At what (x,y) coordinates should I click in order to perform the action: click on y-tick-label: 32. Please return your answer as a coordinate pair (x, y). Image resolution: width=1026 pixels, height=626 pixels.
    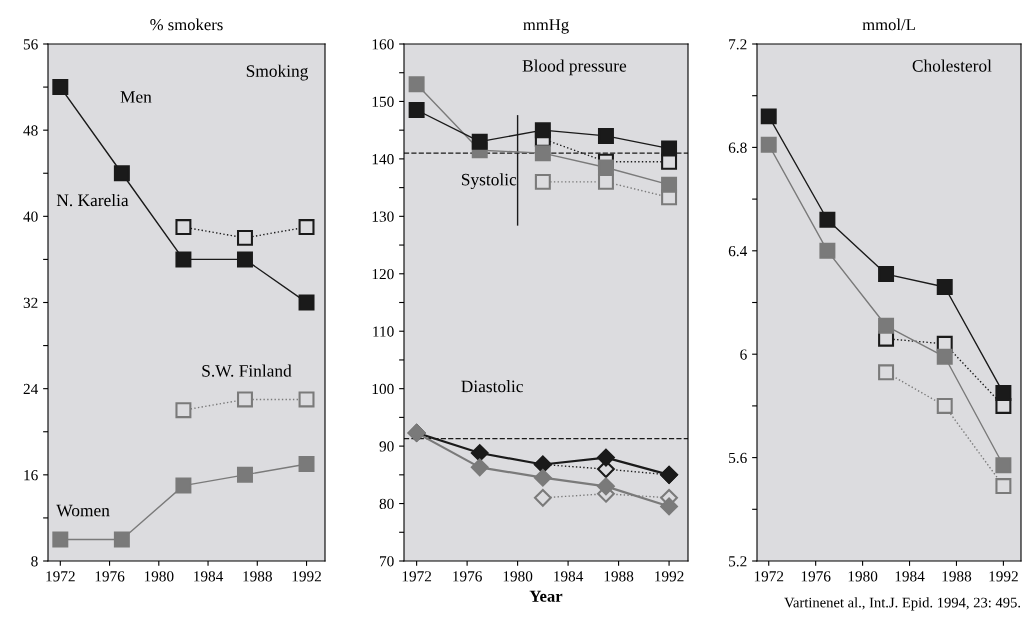
    Looking at the image, I should click on (30, 302).